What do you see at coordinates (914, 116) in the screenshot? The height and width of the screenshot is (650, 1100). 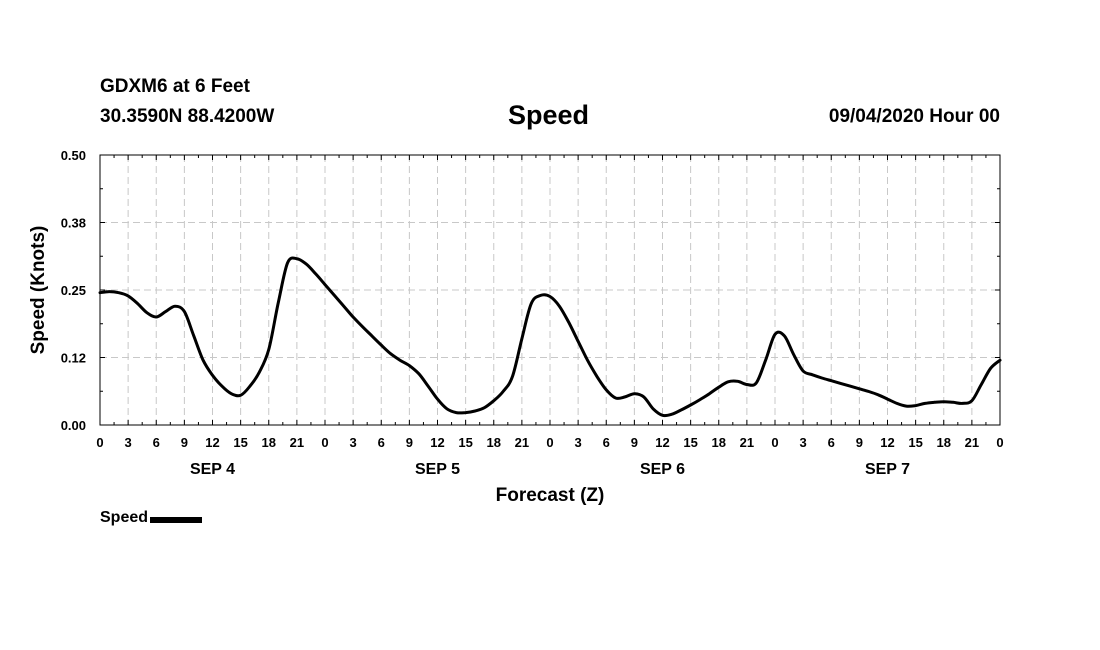 I see `forecast-datetime: 09/04/2020 Hour 00` at bounding box center [914, 116].